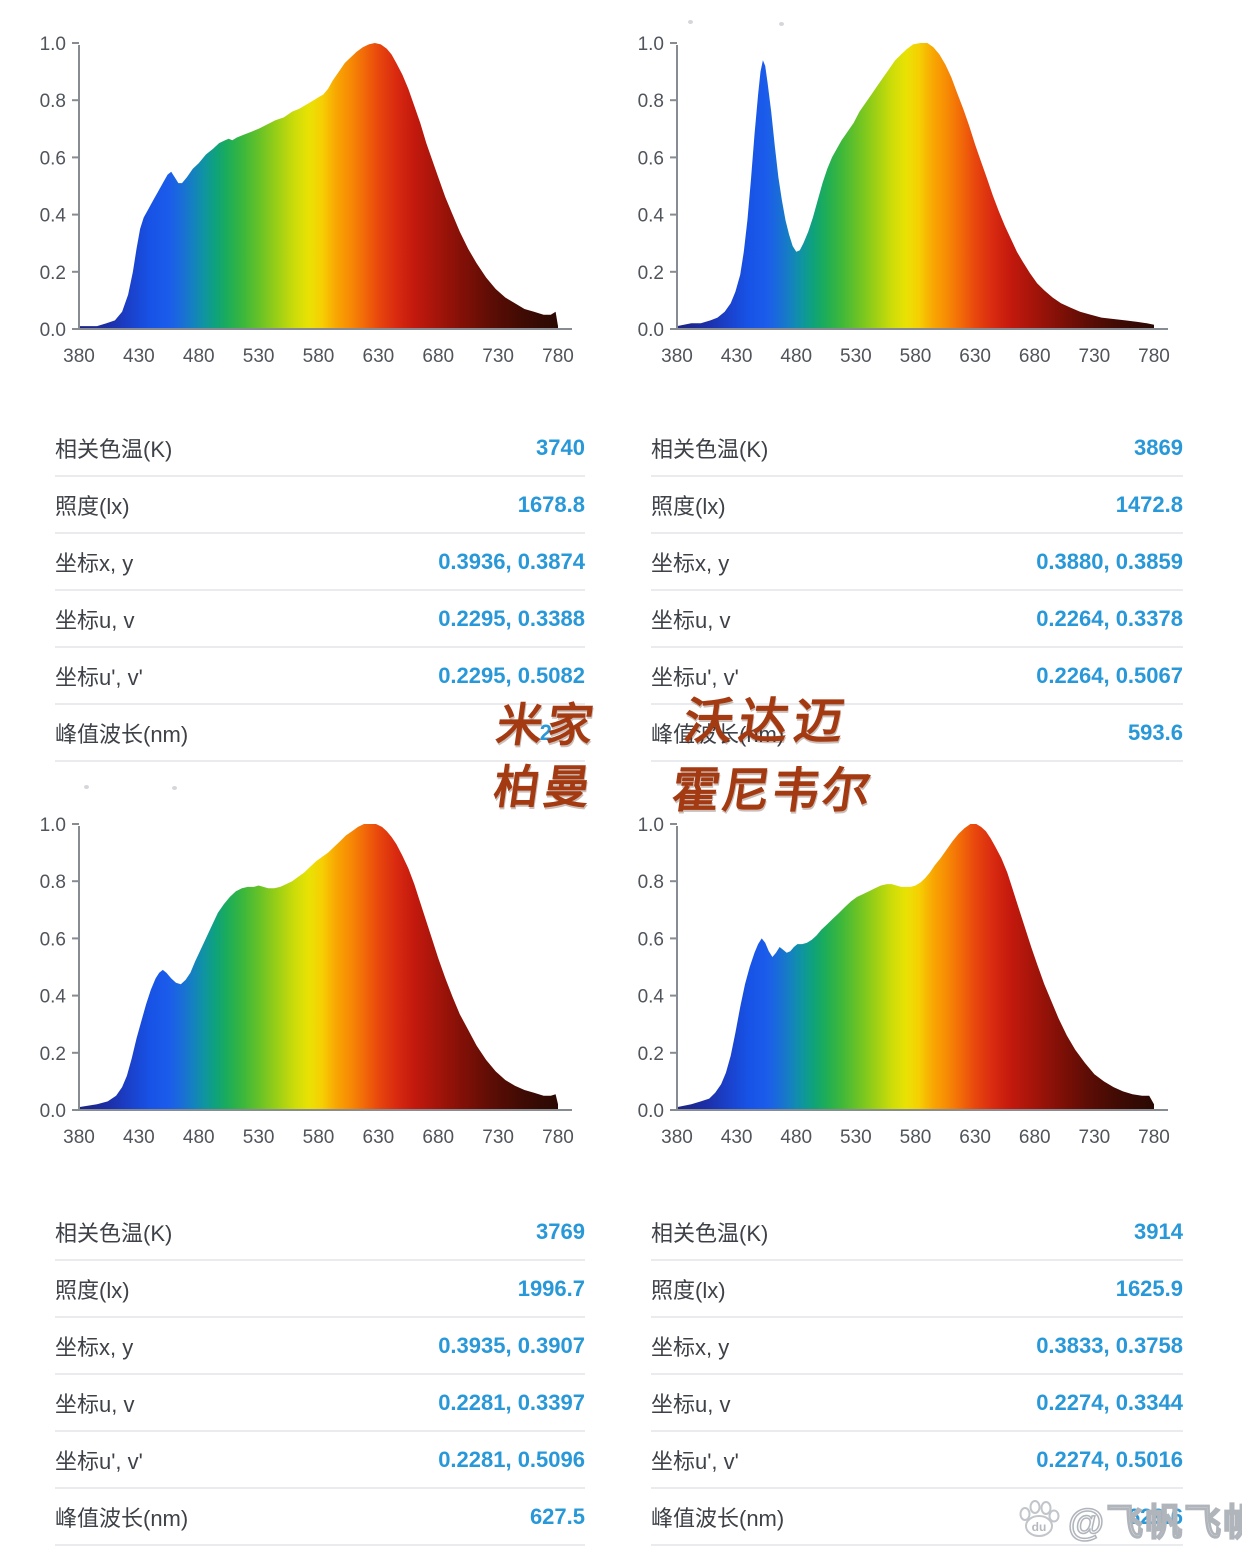 Image resolution: width=1242 pixels, height=1553 pixels. I want to click on table-row: 坐标x, y 0.3880, 0.3859, so click(917, 562).